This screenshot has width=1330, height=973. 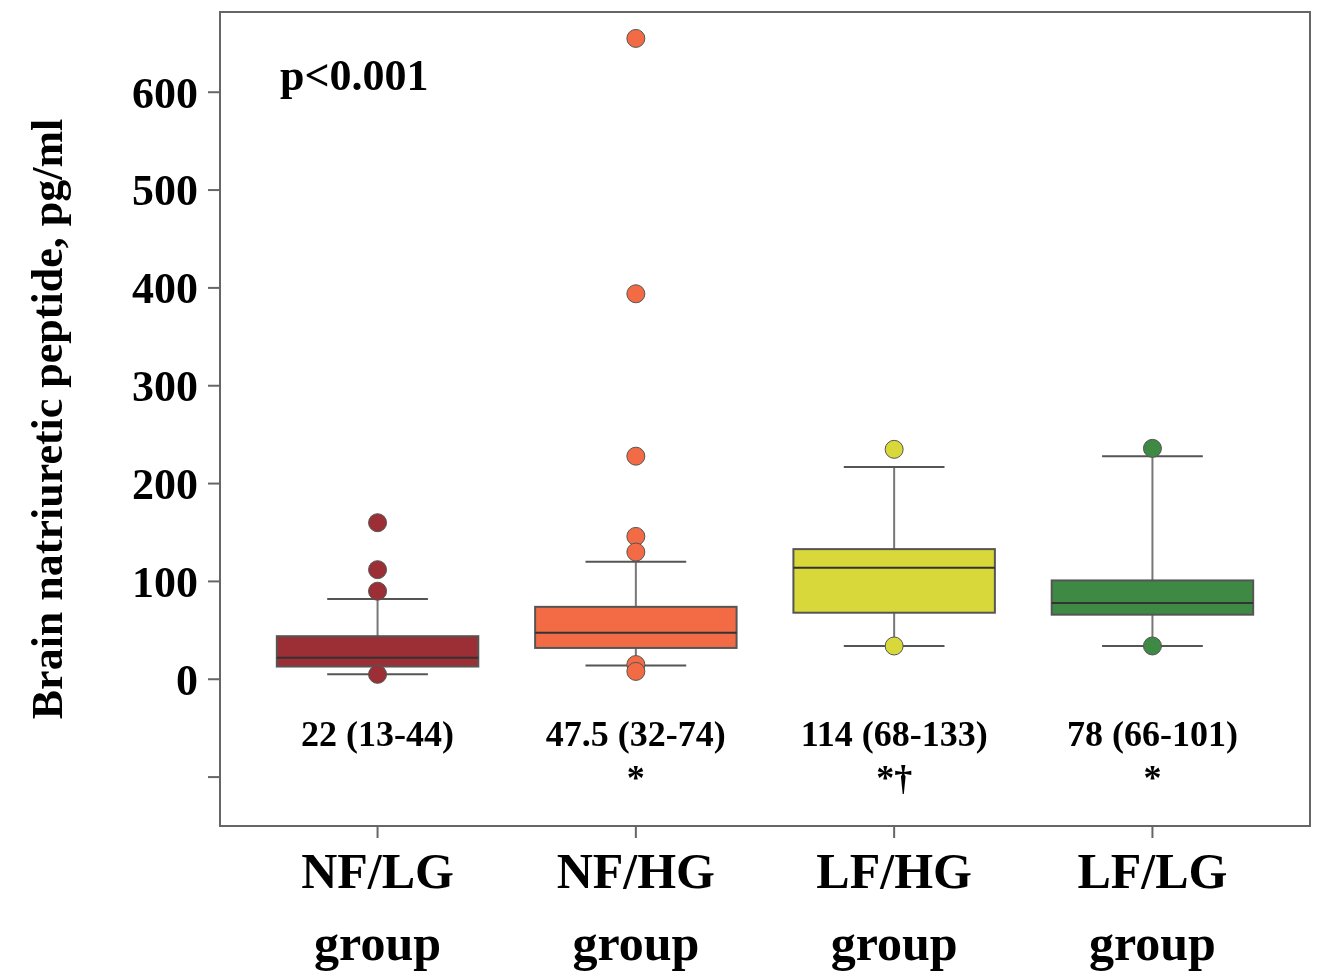 What do you see at coordinates (1152, 907) in the screenshot?
I see `x-tick-label: LF/LG group` at bounding box center [1152, 907].